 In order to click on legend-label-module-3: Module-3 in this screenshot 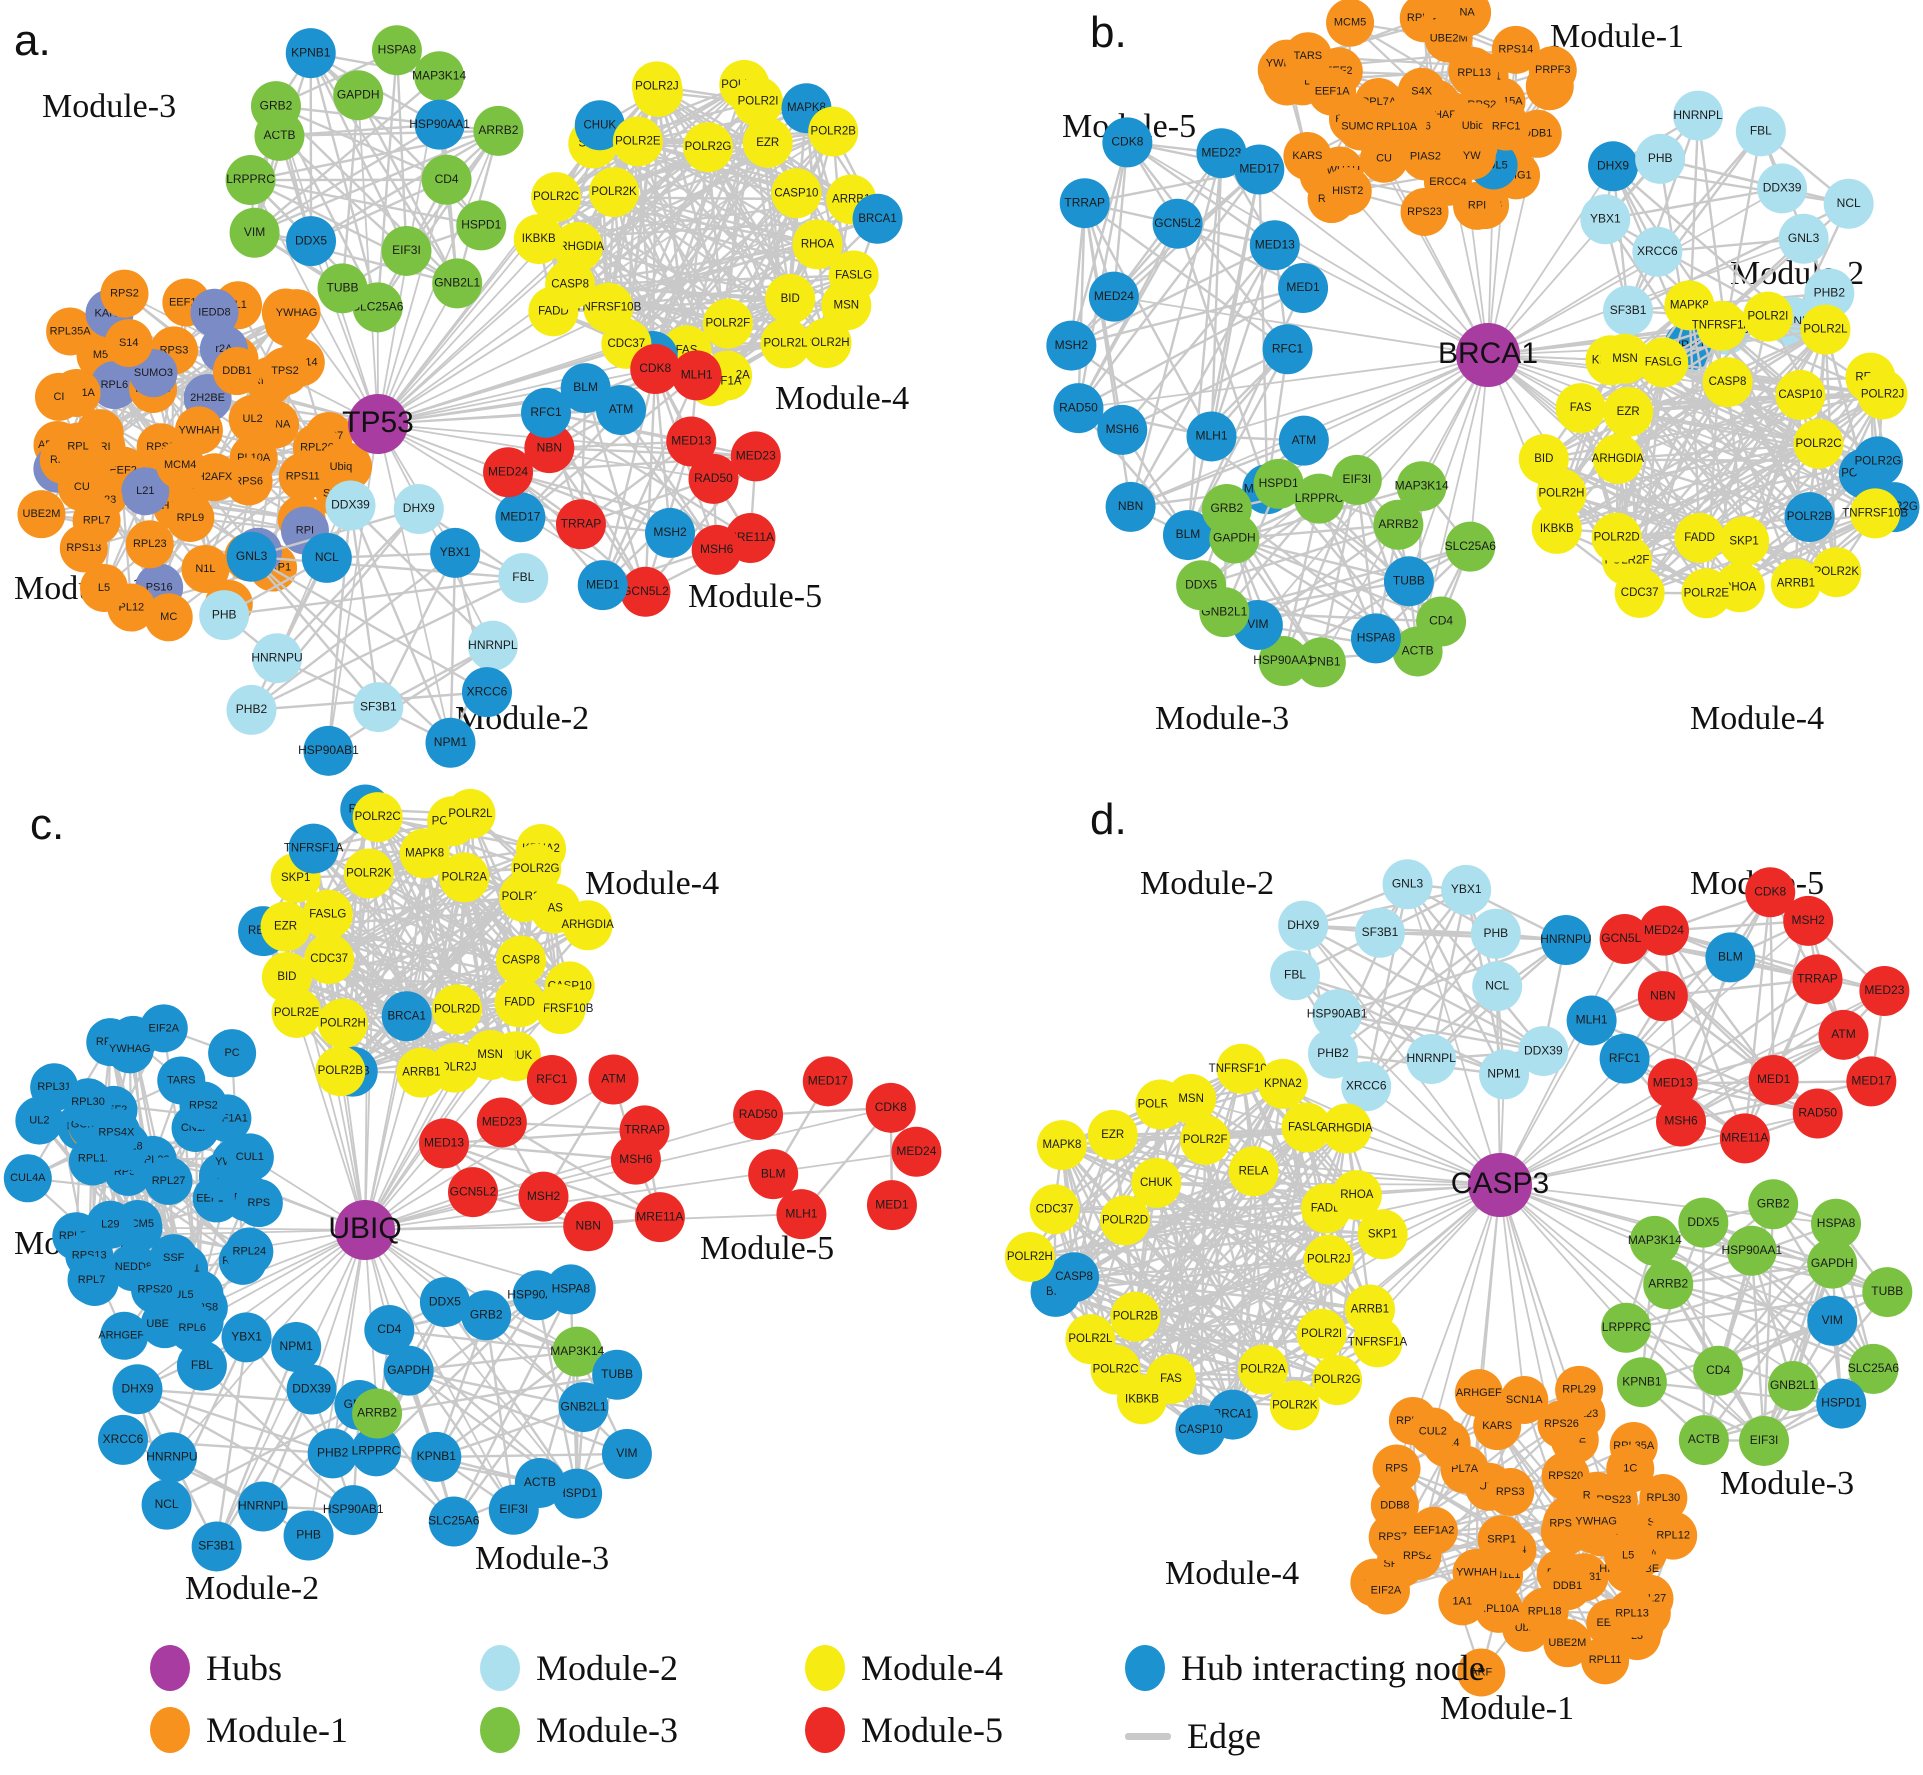, I will do `click(607, 1730)`.